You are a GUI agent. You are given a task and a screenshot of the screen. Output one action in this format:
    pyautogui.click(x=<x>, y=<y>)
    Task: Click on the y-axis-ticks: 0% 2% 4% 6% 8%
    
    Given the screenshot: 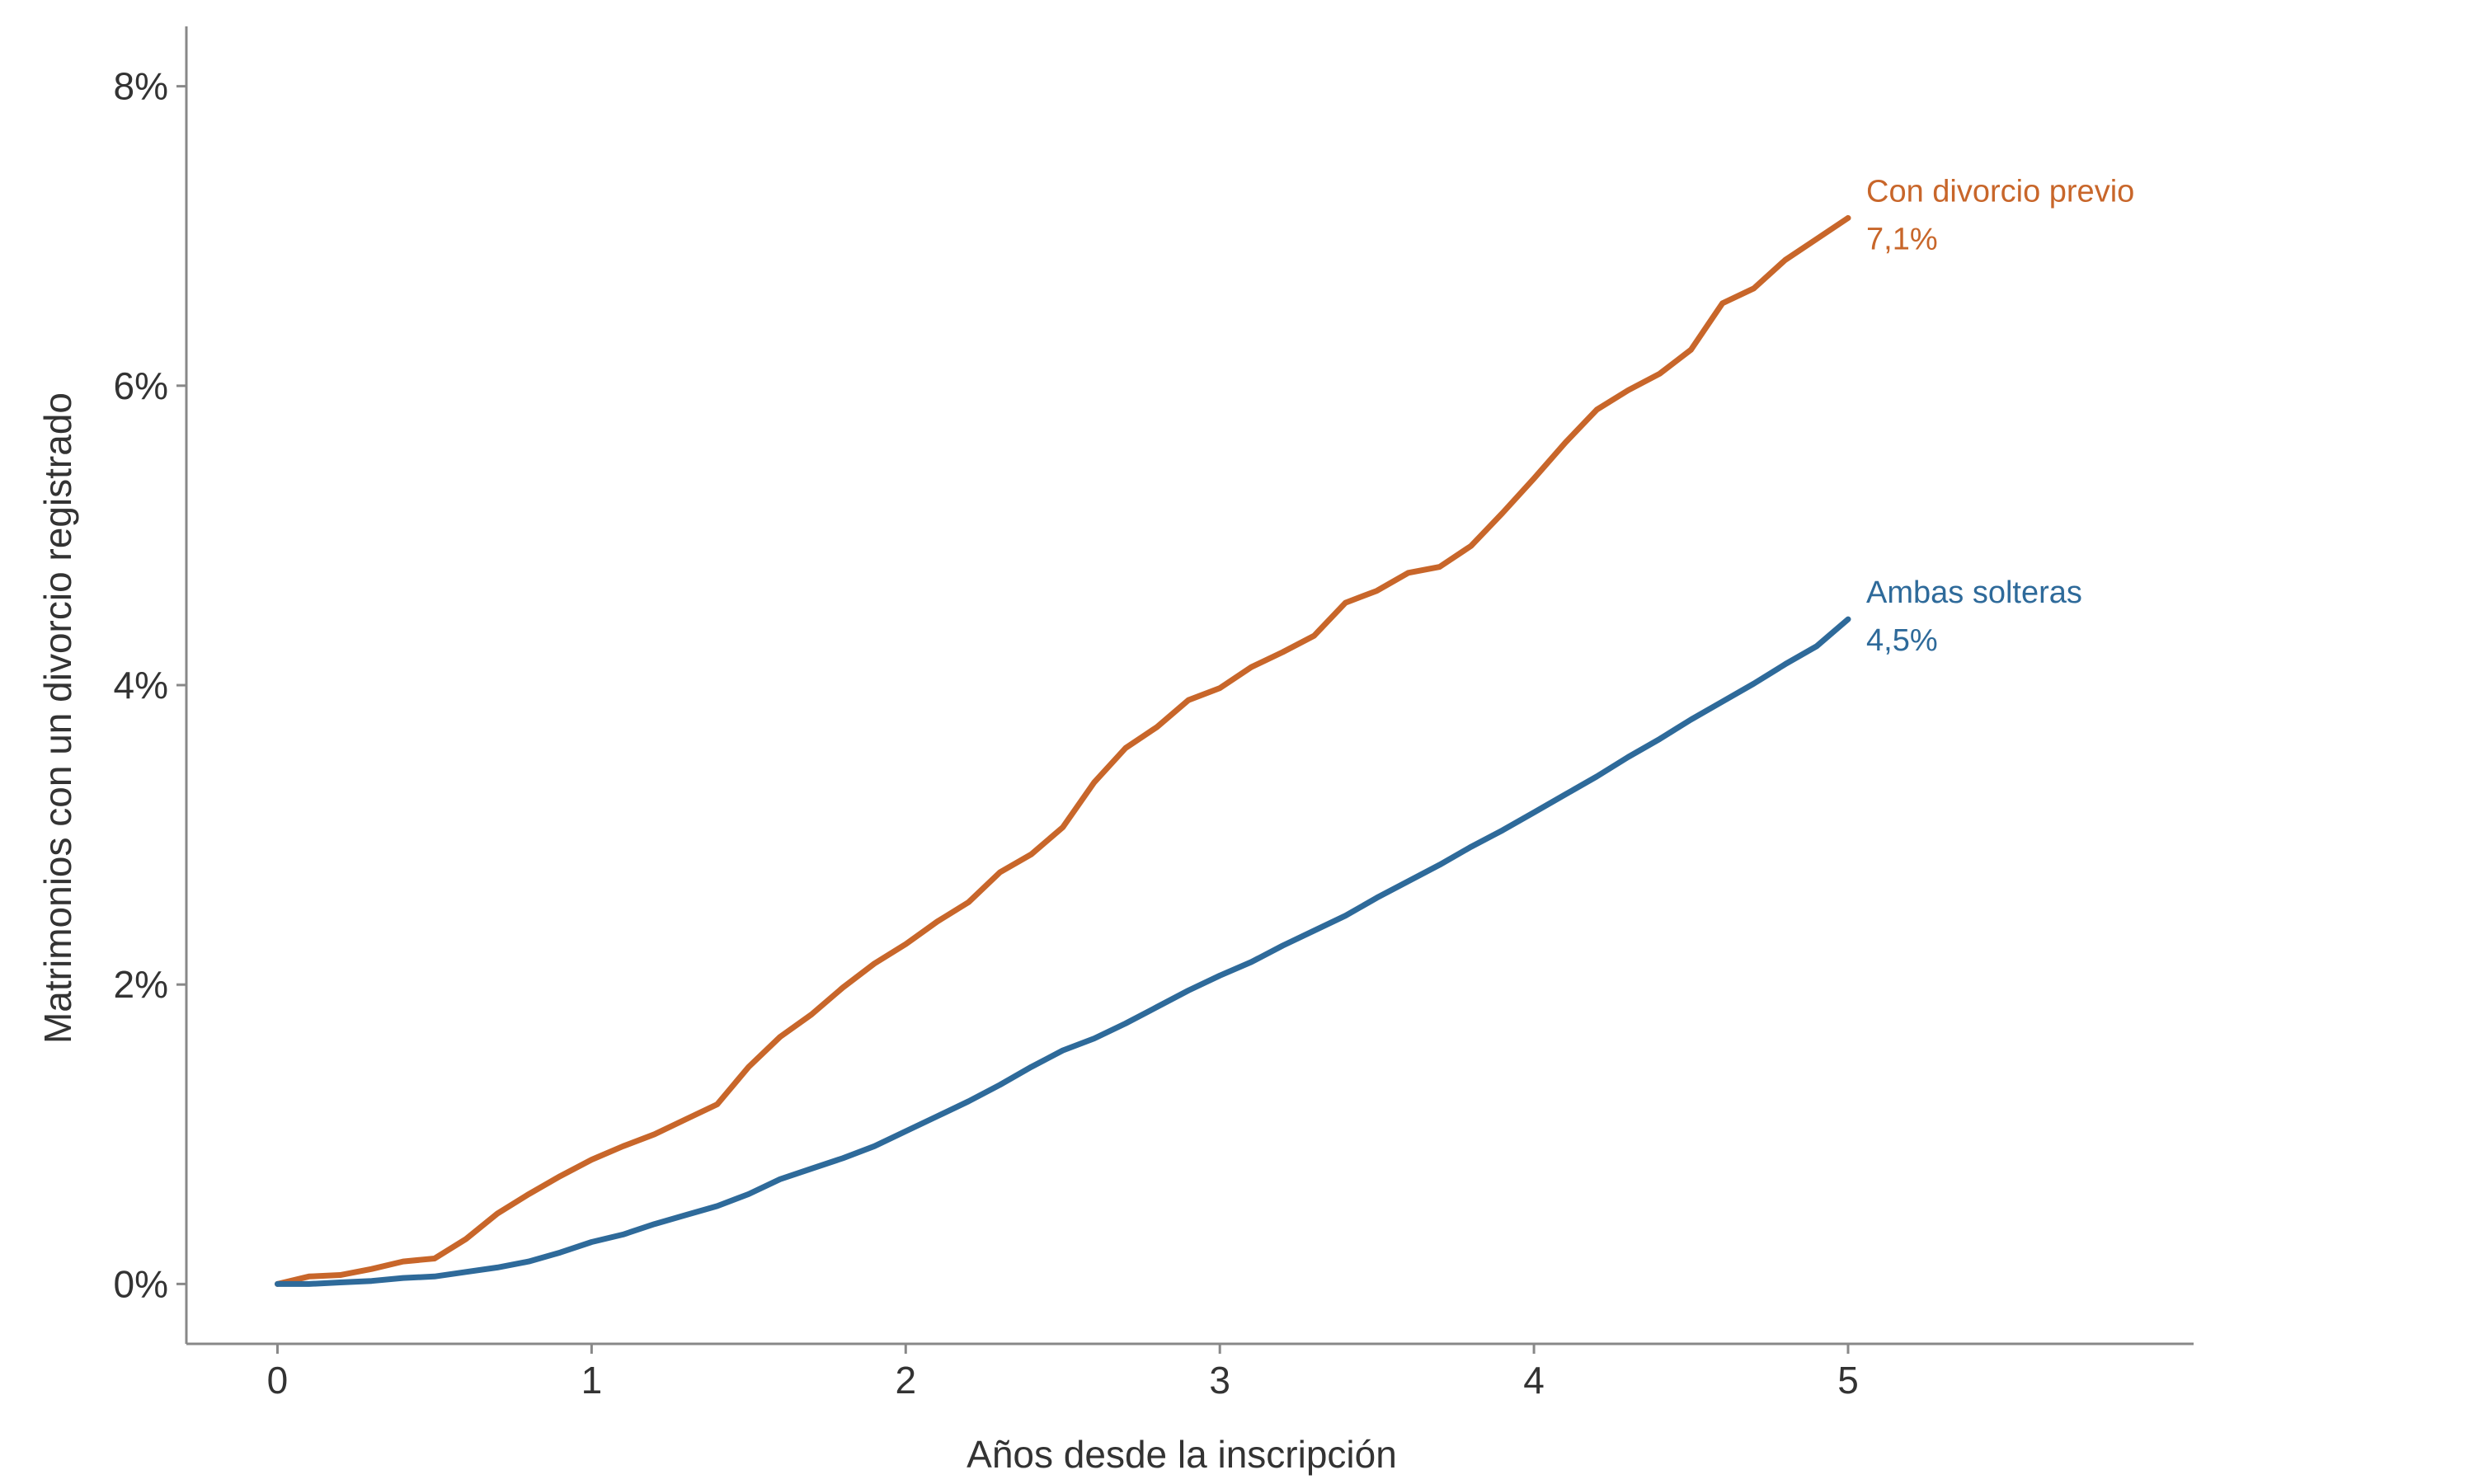 What is the action you would take?
    pyautogui.click(x=150, y=685)
    